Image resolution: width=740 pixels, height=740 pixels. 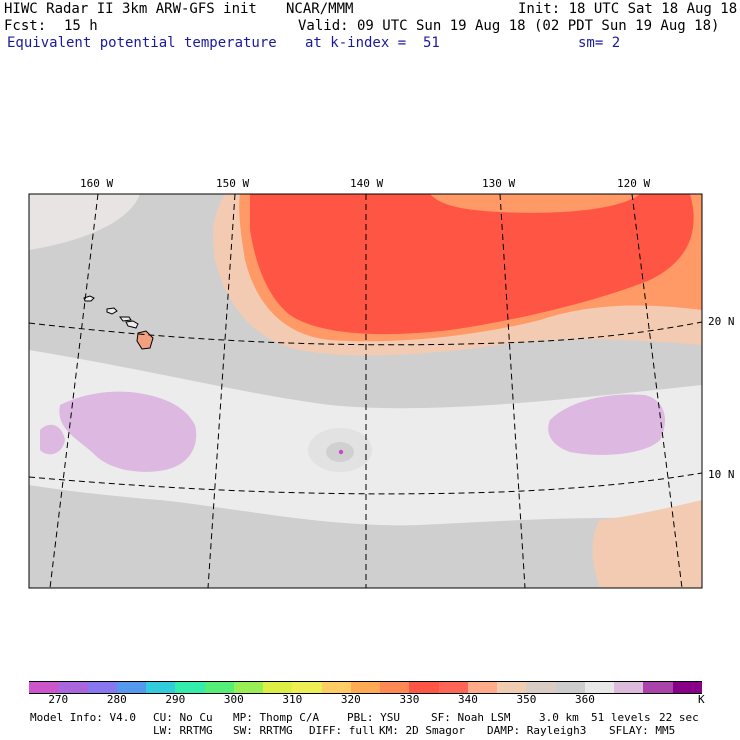 What do you see at coordinates (365, 483) in the screenshot?
I see `parallel-10n` at bounding box center [365, 483].